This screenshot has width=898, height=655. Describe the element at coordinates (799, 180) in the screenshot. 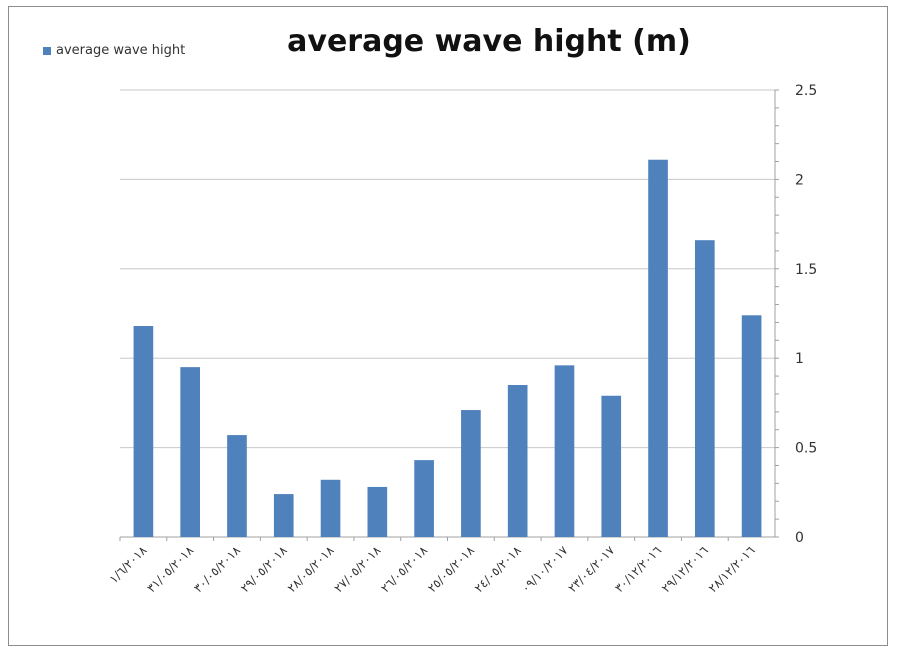

I see `y-tick-label: 2` at that location.